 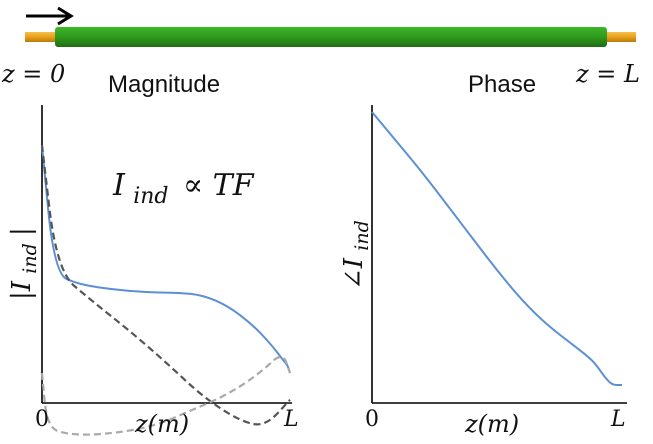 What do you see at coordinates (291, 419) in the screenshot?
I see `magnitude-x-tick-end: L` at bounding box center [291, 419].